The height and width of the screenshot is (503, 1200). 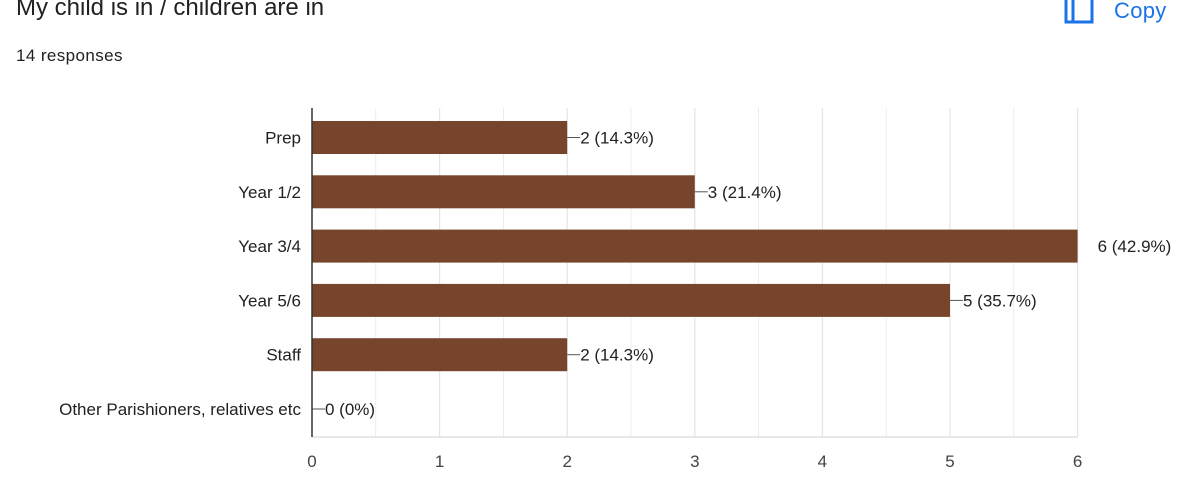 I want to click on x-tick-label: 1, so click(x=439, y=461).